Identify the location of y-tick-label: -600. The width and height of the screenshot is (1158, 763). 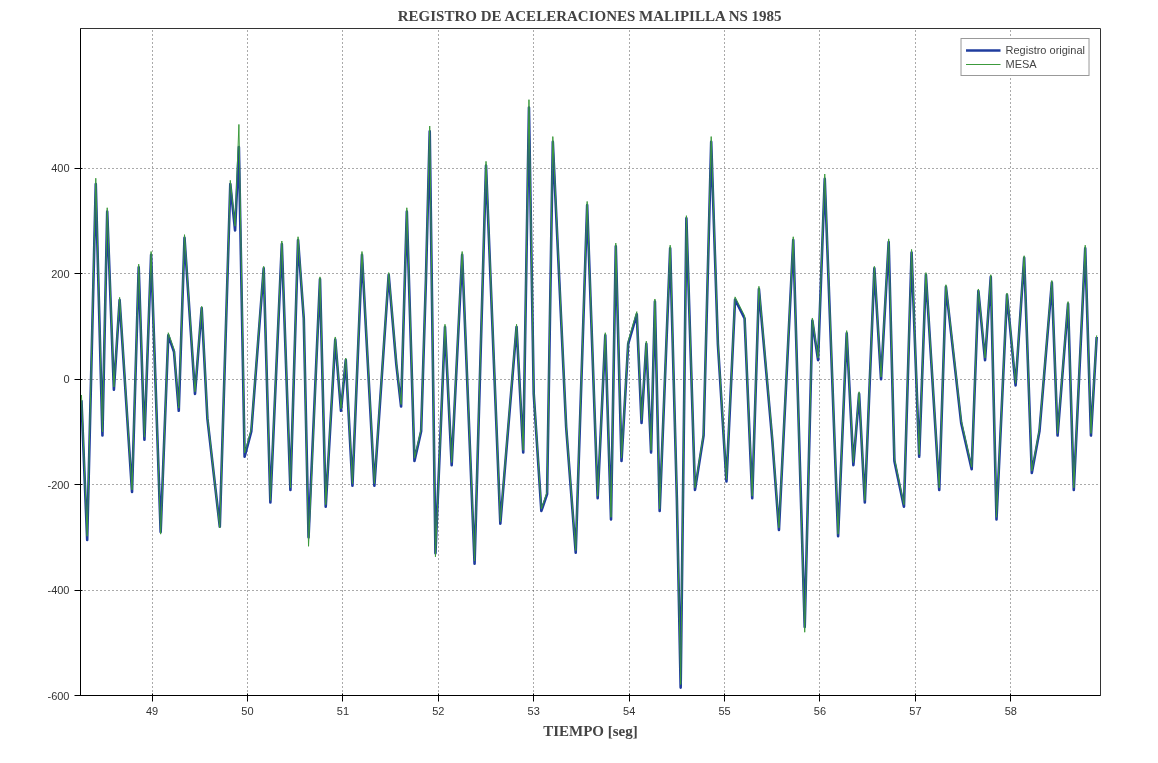
(58, 695).